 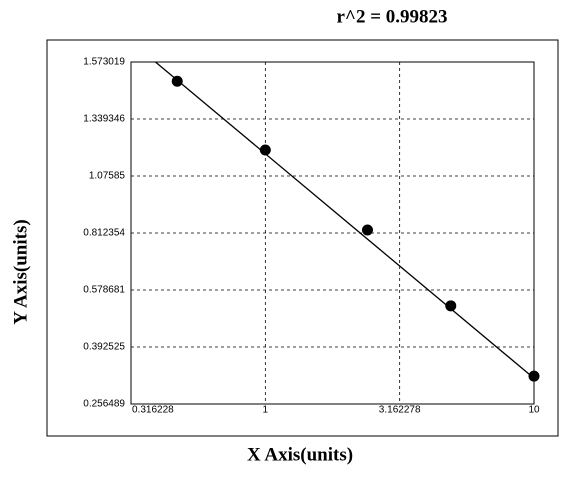 I want to click on x-tick-label: 0.316228, so click(x=153, y=410).